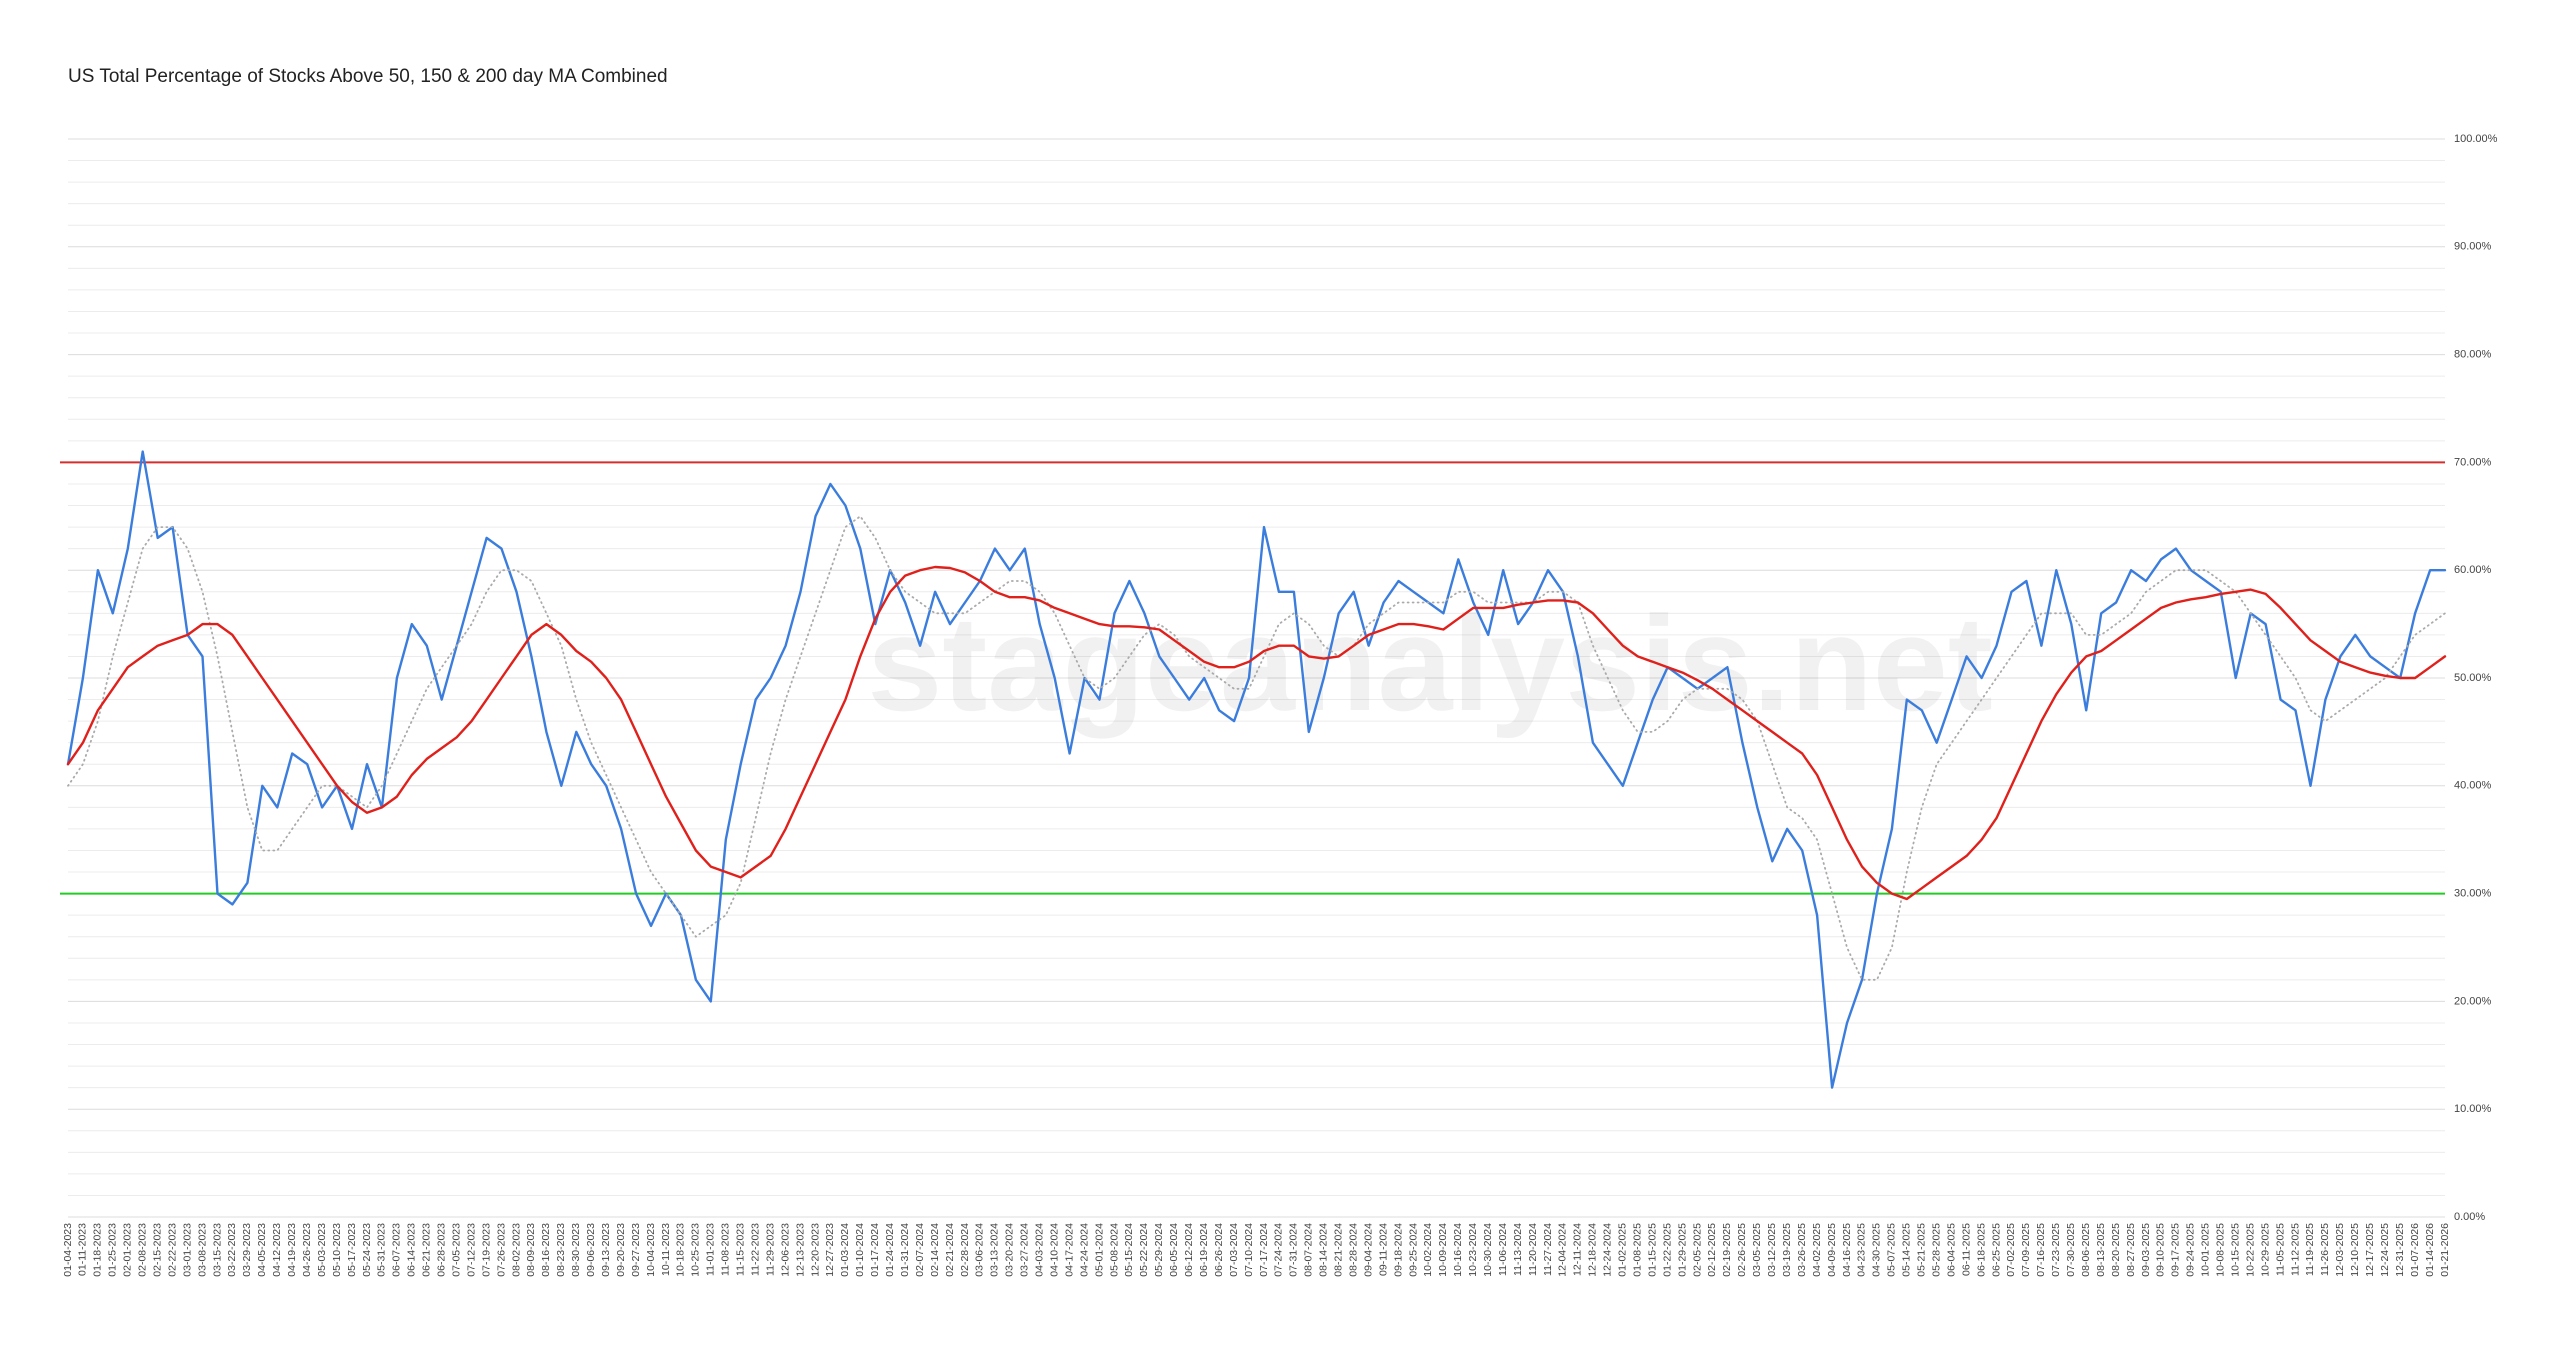 The image size is (2560, 1350). What do you see at coordinates (1682, 1250) in the screenshot?
I see `x-tick-label: 01-29-2025` at bounding box center [1682, 1250].